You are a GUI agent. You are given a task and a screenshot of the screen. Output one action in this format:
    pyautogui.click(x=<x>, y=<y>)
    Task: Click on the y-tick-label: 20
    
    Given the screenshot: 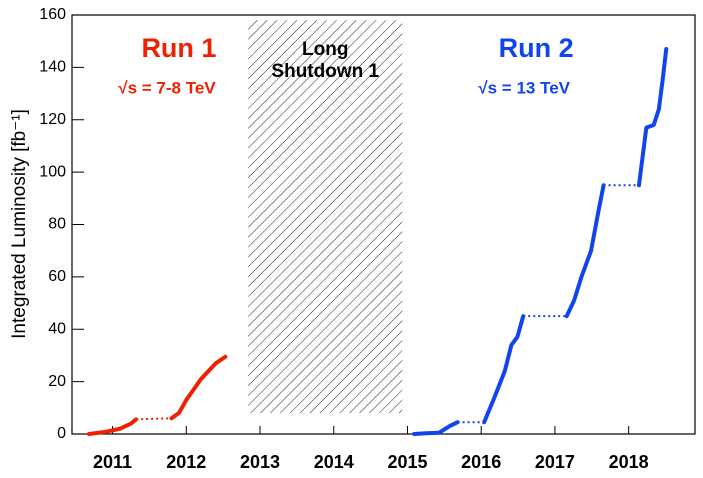 What is the action you would take?
    pyautogui.click(x=57, y=381)
    